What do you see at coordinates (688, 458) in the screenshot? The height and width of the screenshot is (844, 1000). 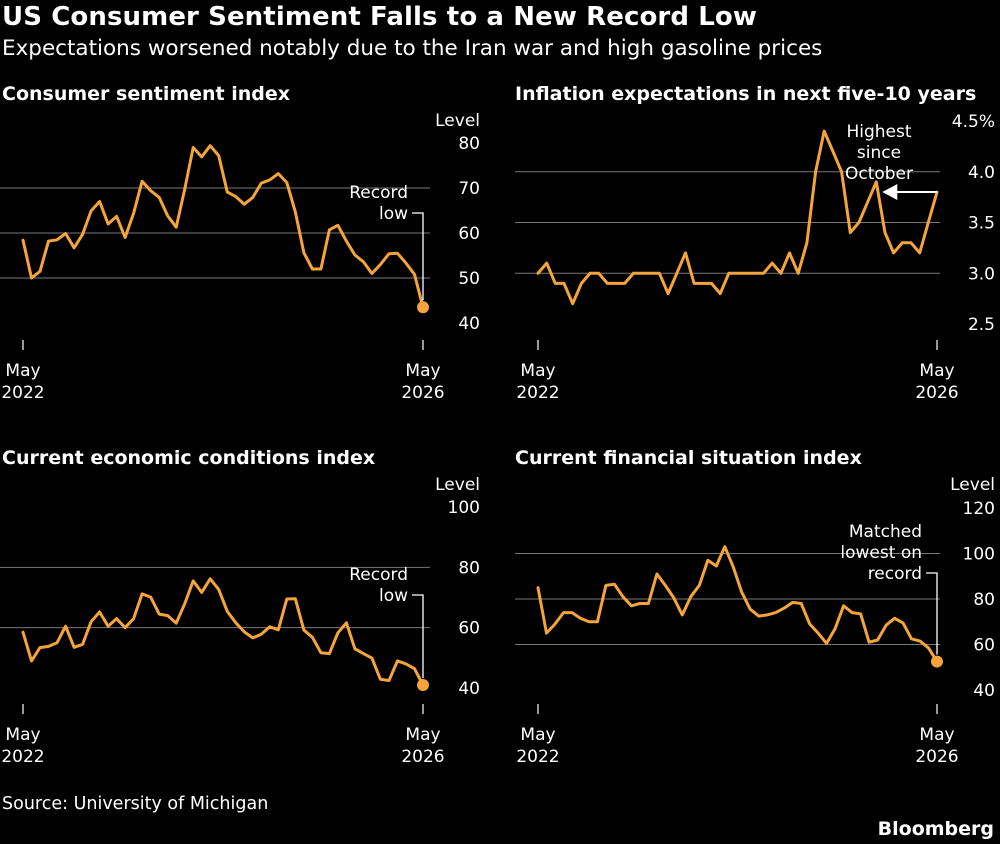 I see `panel-title: Current financial situation index` at bounding box center [688, 458].